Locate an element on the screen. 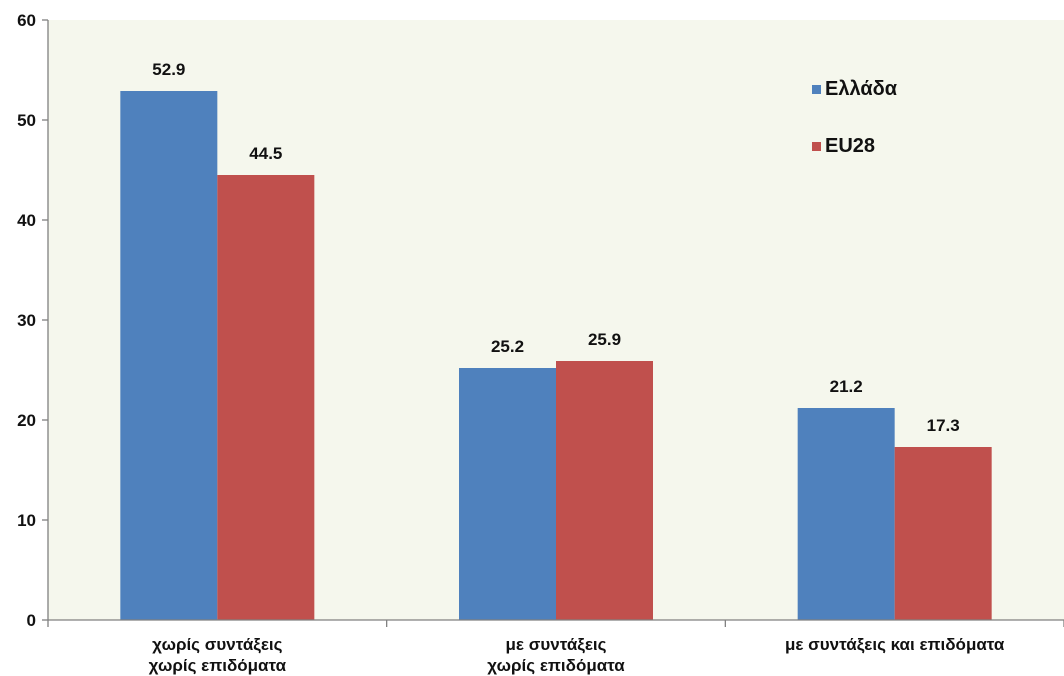 Image resolution: width=1064 pixels, height=676 pixels. x-category-label: με συντάξεις και επιδόματα is located at coordinates (895, 644).